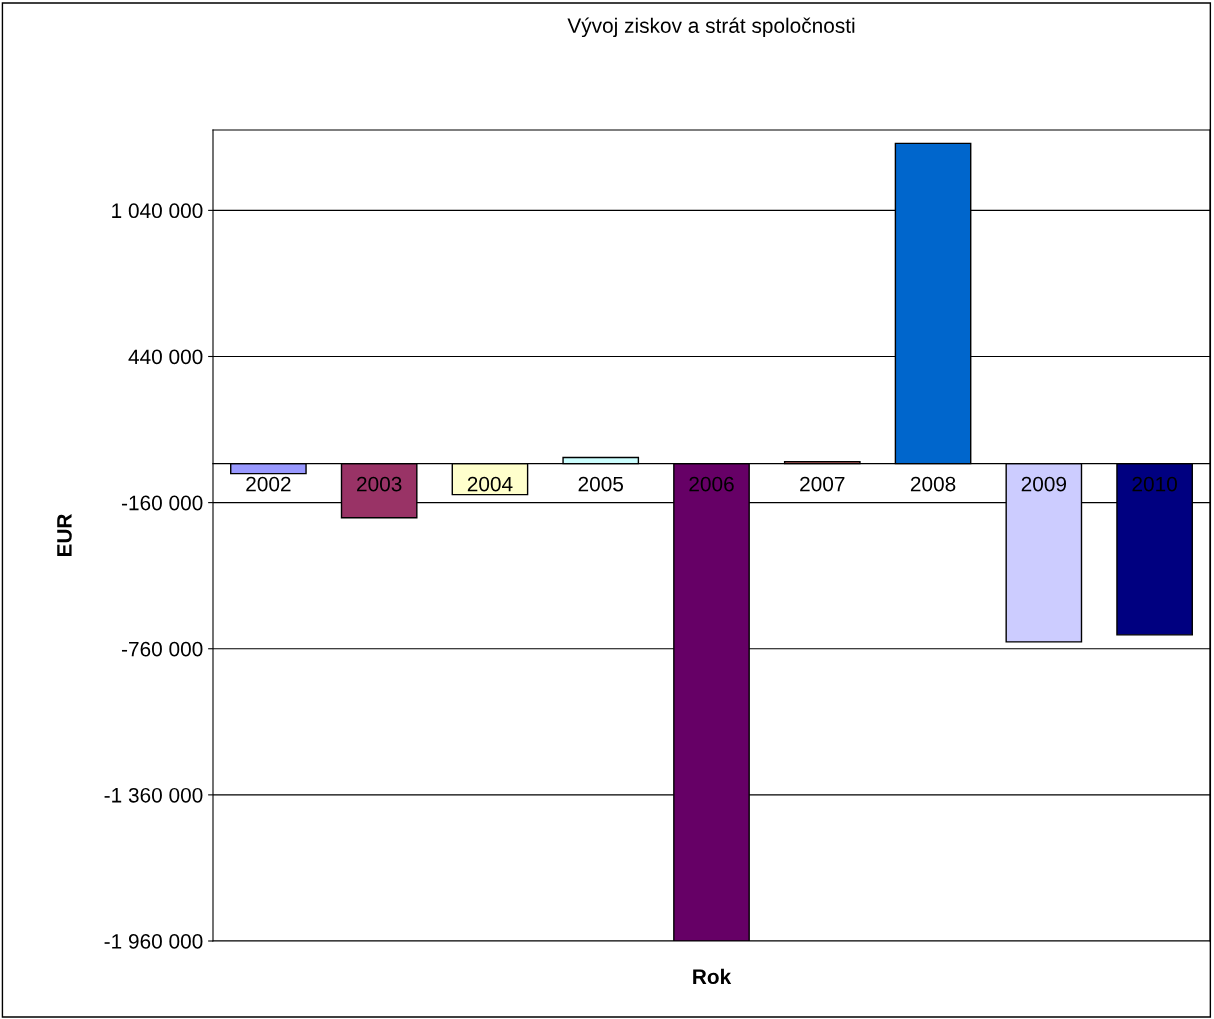 This screenshot has width=1214, height=1019. What do you see at coordinates (379, 484) in the screenshot?
I see `x-tick-label: 2003` at bounding box center [379, 484].